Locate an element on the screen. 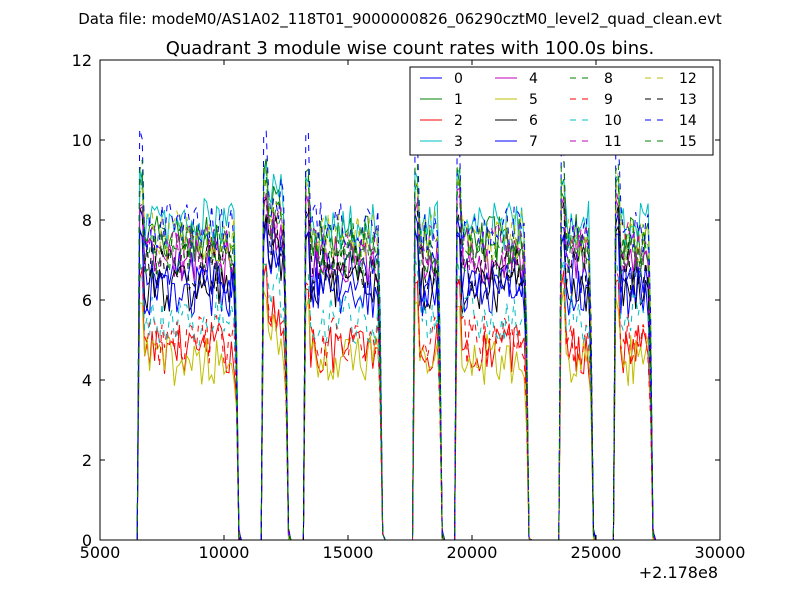 This screenshot has height=600, width=800. legend-label-4: 4 is located at coordinates (533, 79).